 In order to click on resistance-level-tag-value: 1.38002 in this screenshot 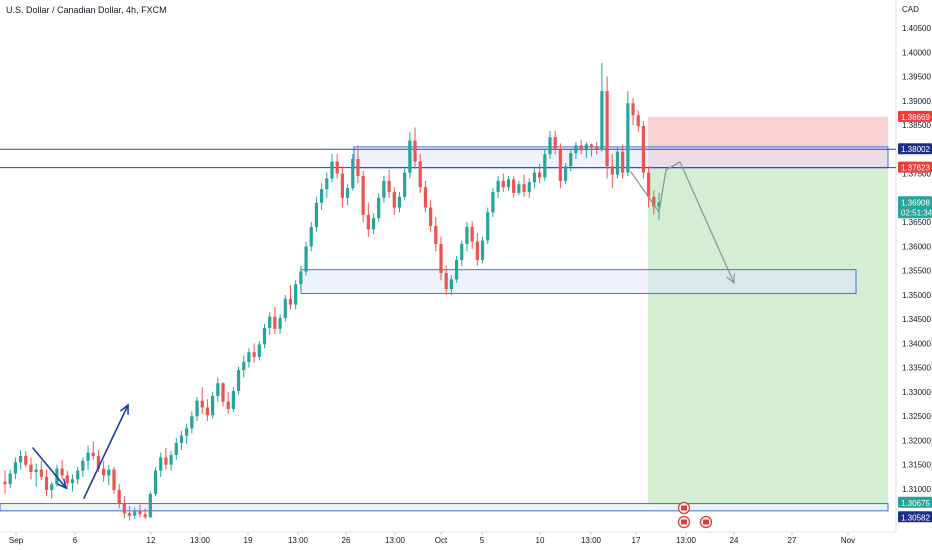, I will do `click(915, 149)`.